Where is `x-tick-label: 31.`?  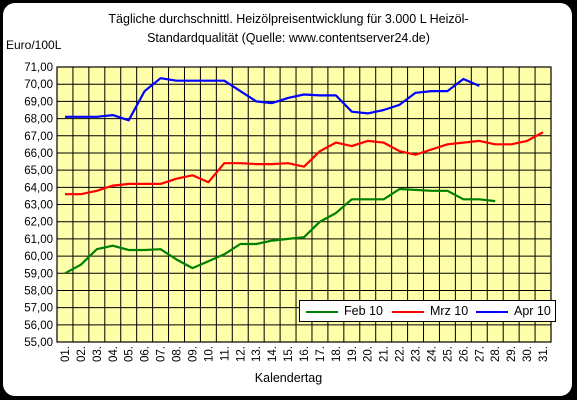
x-tick-label: 31. is located at coordinates (544, 354).